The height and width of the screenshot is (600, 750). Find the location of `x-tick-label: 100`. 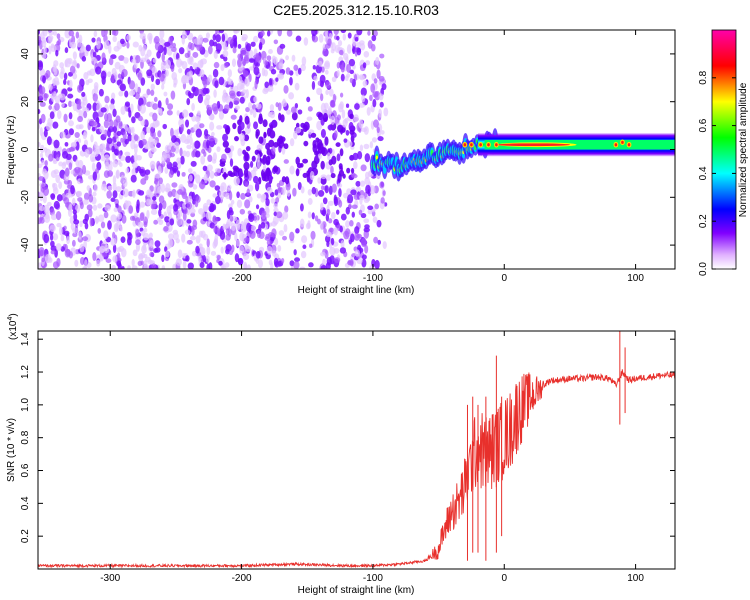

x-tick-label: 100 is located at coordinates (635, 578).